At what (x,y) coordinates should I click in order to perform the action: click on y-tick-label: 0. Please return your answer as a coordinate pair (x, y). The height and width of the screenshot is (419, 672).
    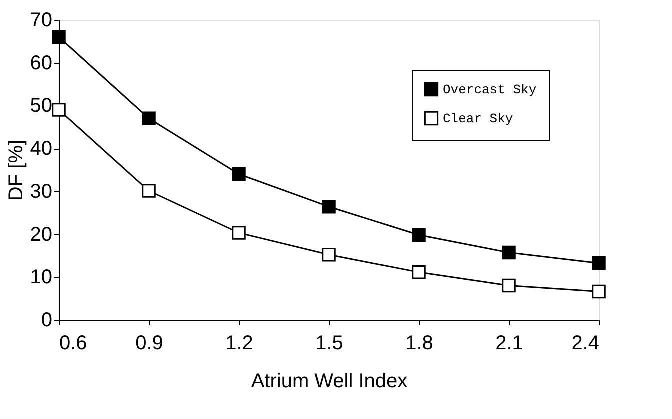
    Looking at the image, I should click on (46, 321).